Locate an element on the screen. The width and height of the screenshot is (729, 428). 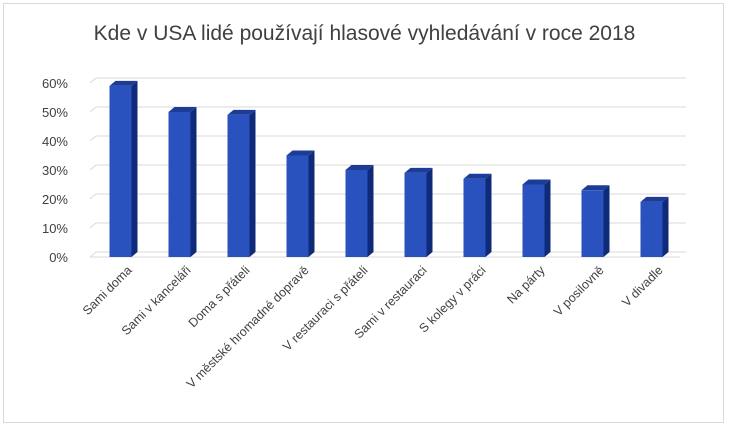
x-tick-label: V městské hromadné dopravě is located at coordinates (248, 327).